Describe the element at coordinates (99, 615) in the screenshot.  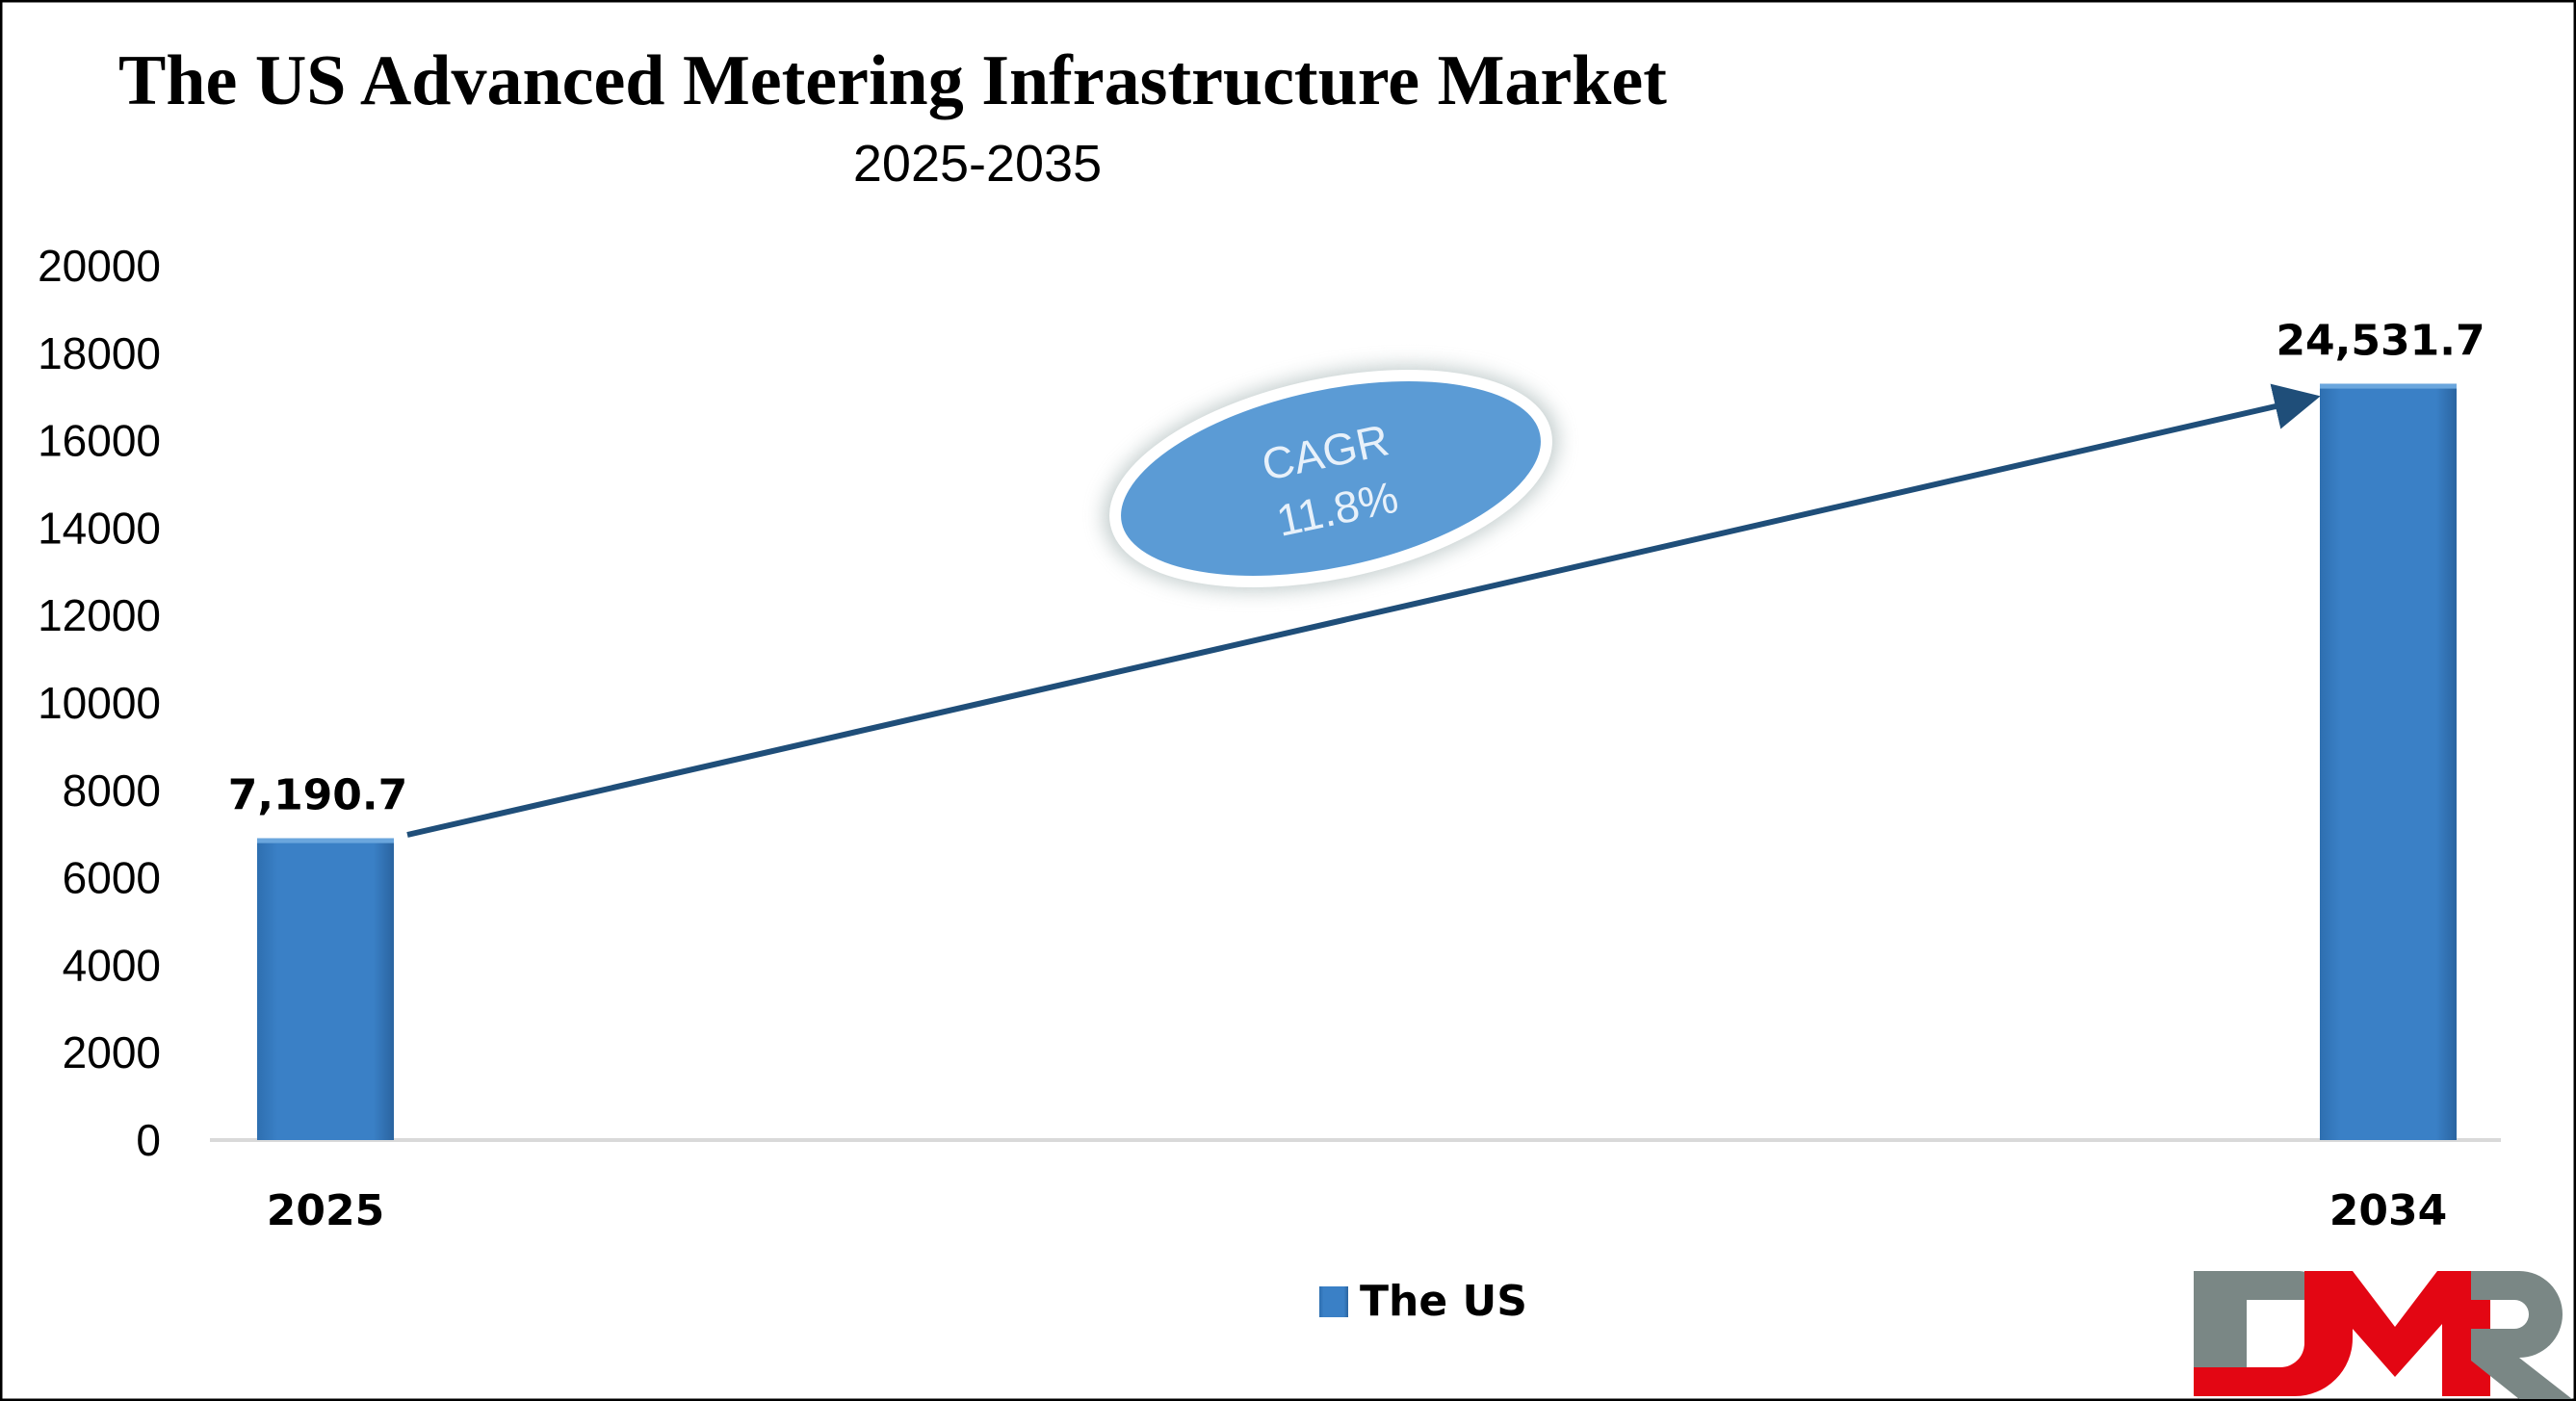
I see `y-tick-label: 12000` at that location.